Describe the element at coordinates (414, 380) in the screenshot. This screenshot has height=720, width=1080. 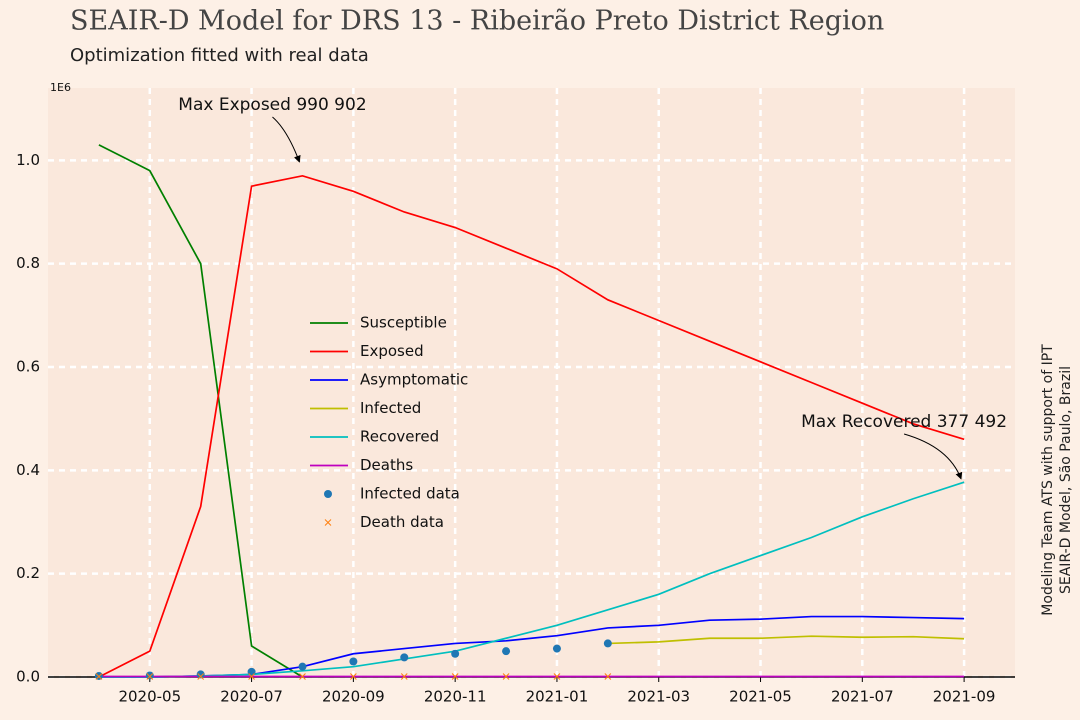
I see `legend-label: Asymptomatic` at that location.